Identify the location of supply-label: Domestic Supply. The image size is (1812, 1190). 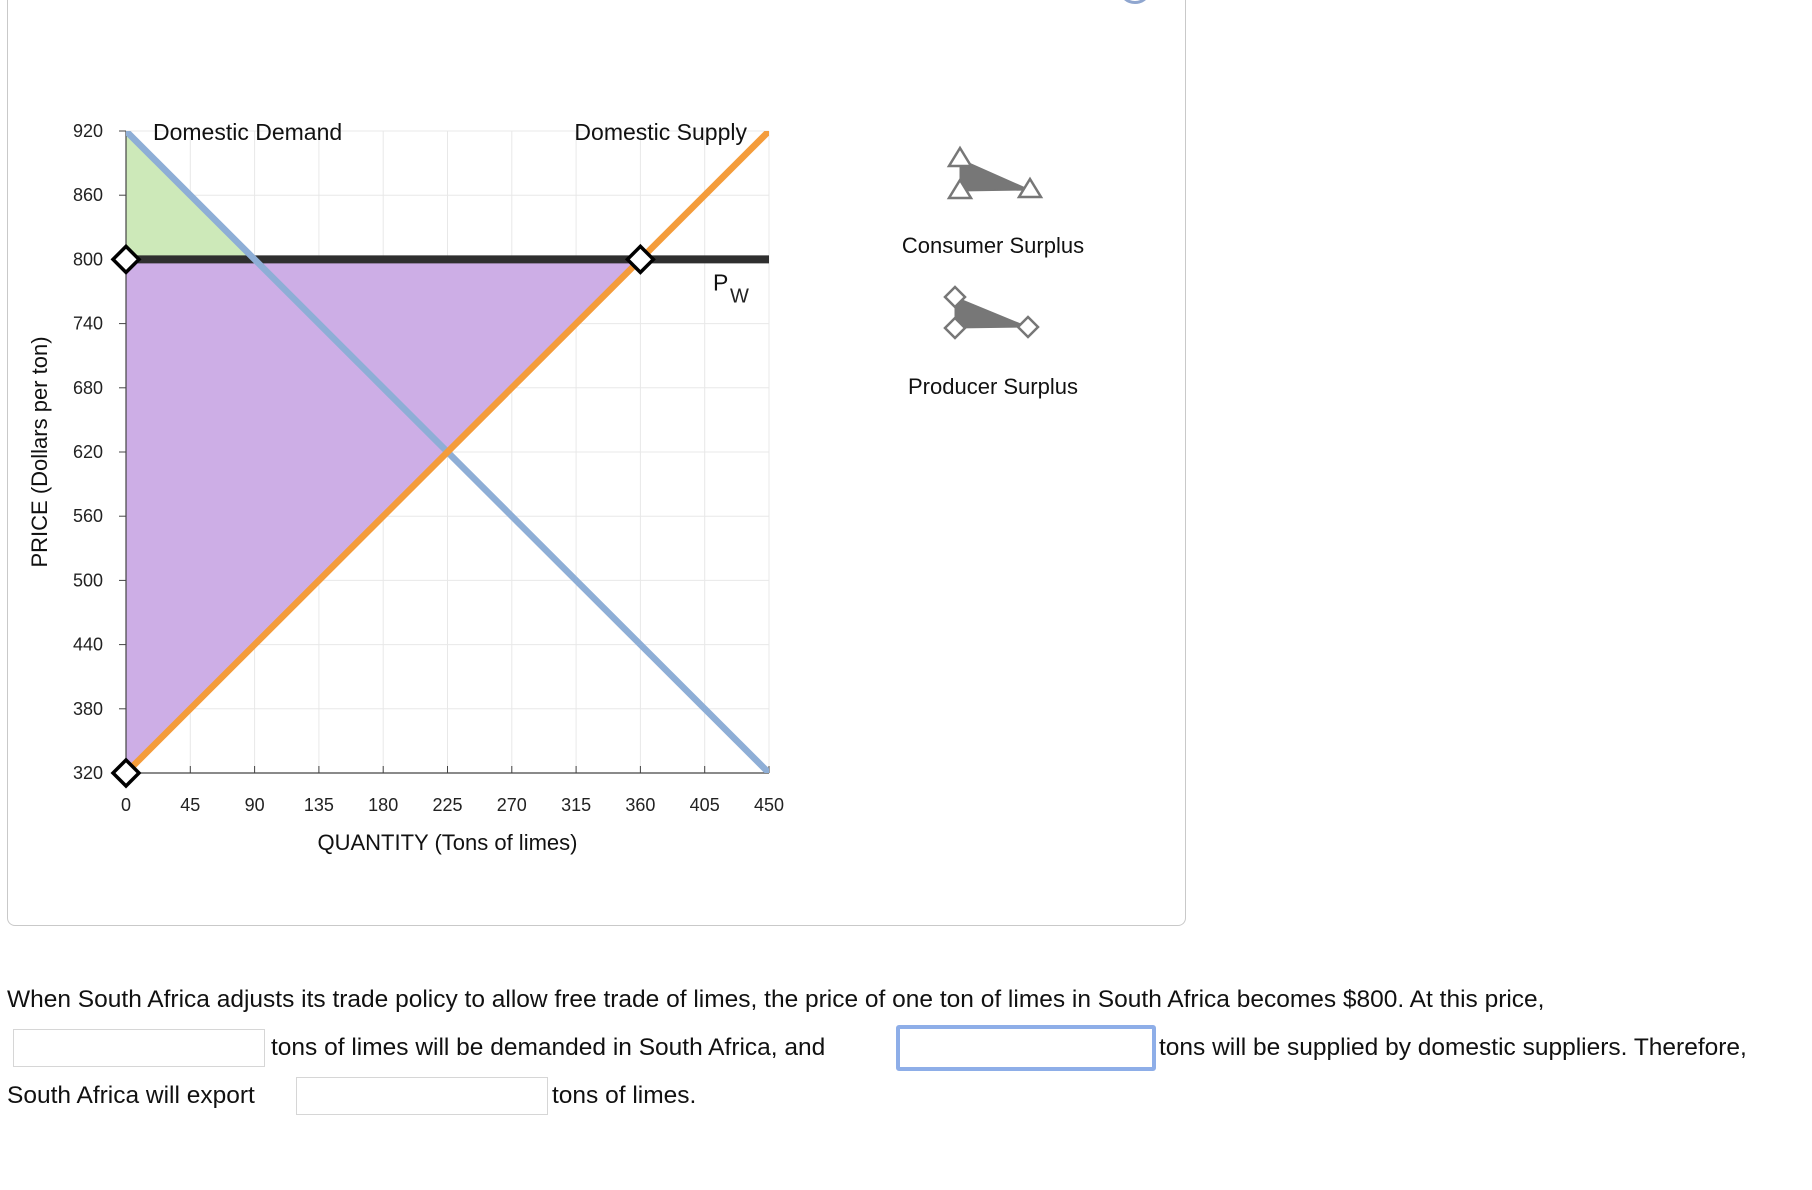
(660, 132).